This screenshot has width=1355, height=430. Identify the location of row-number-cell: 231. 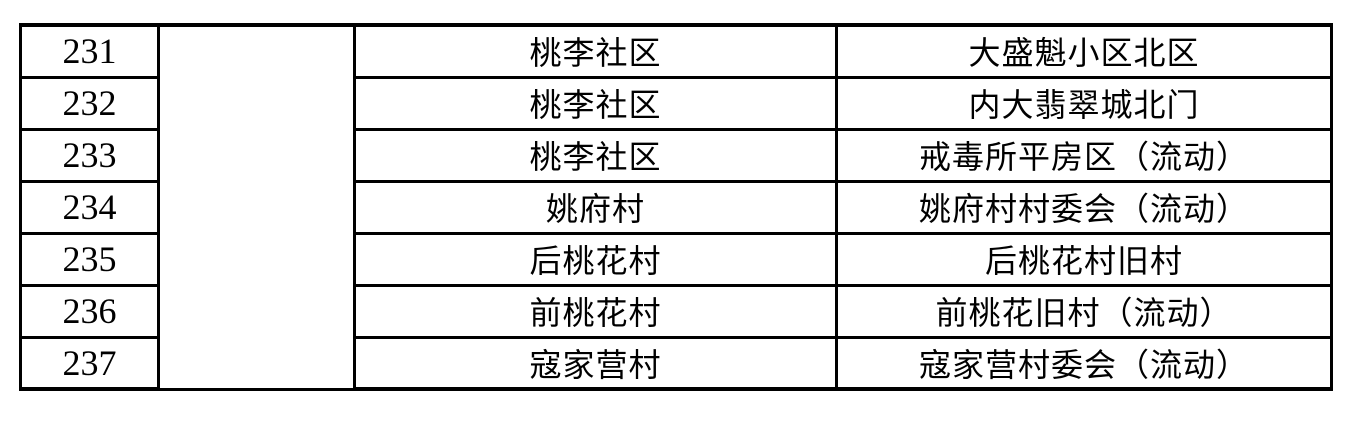
(89, 51).